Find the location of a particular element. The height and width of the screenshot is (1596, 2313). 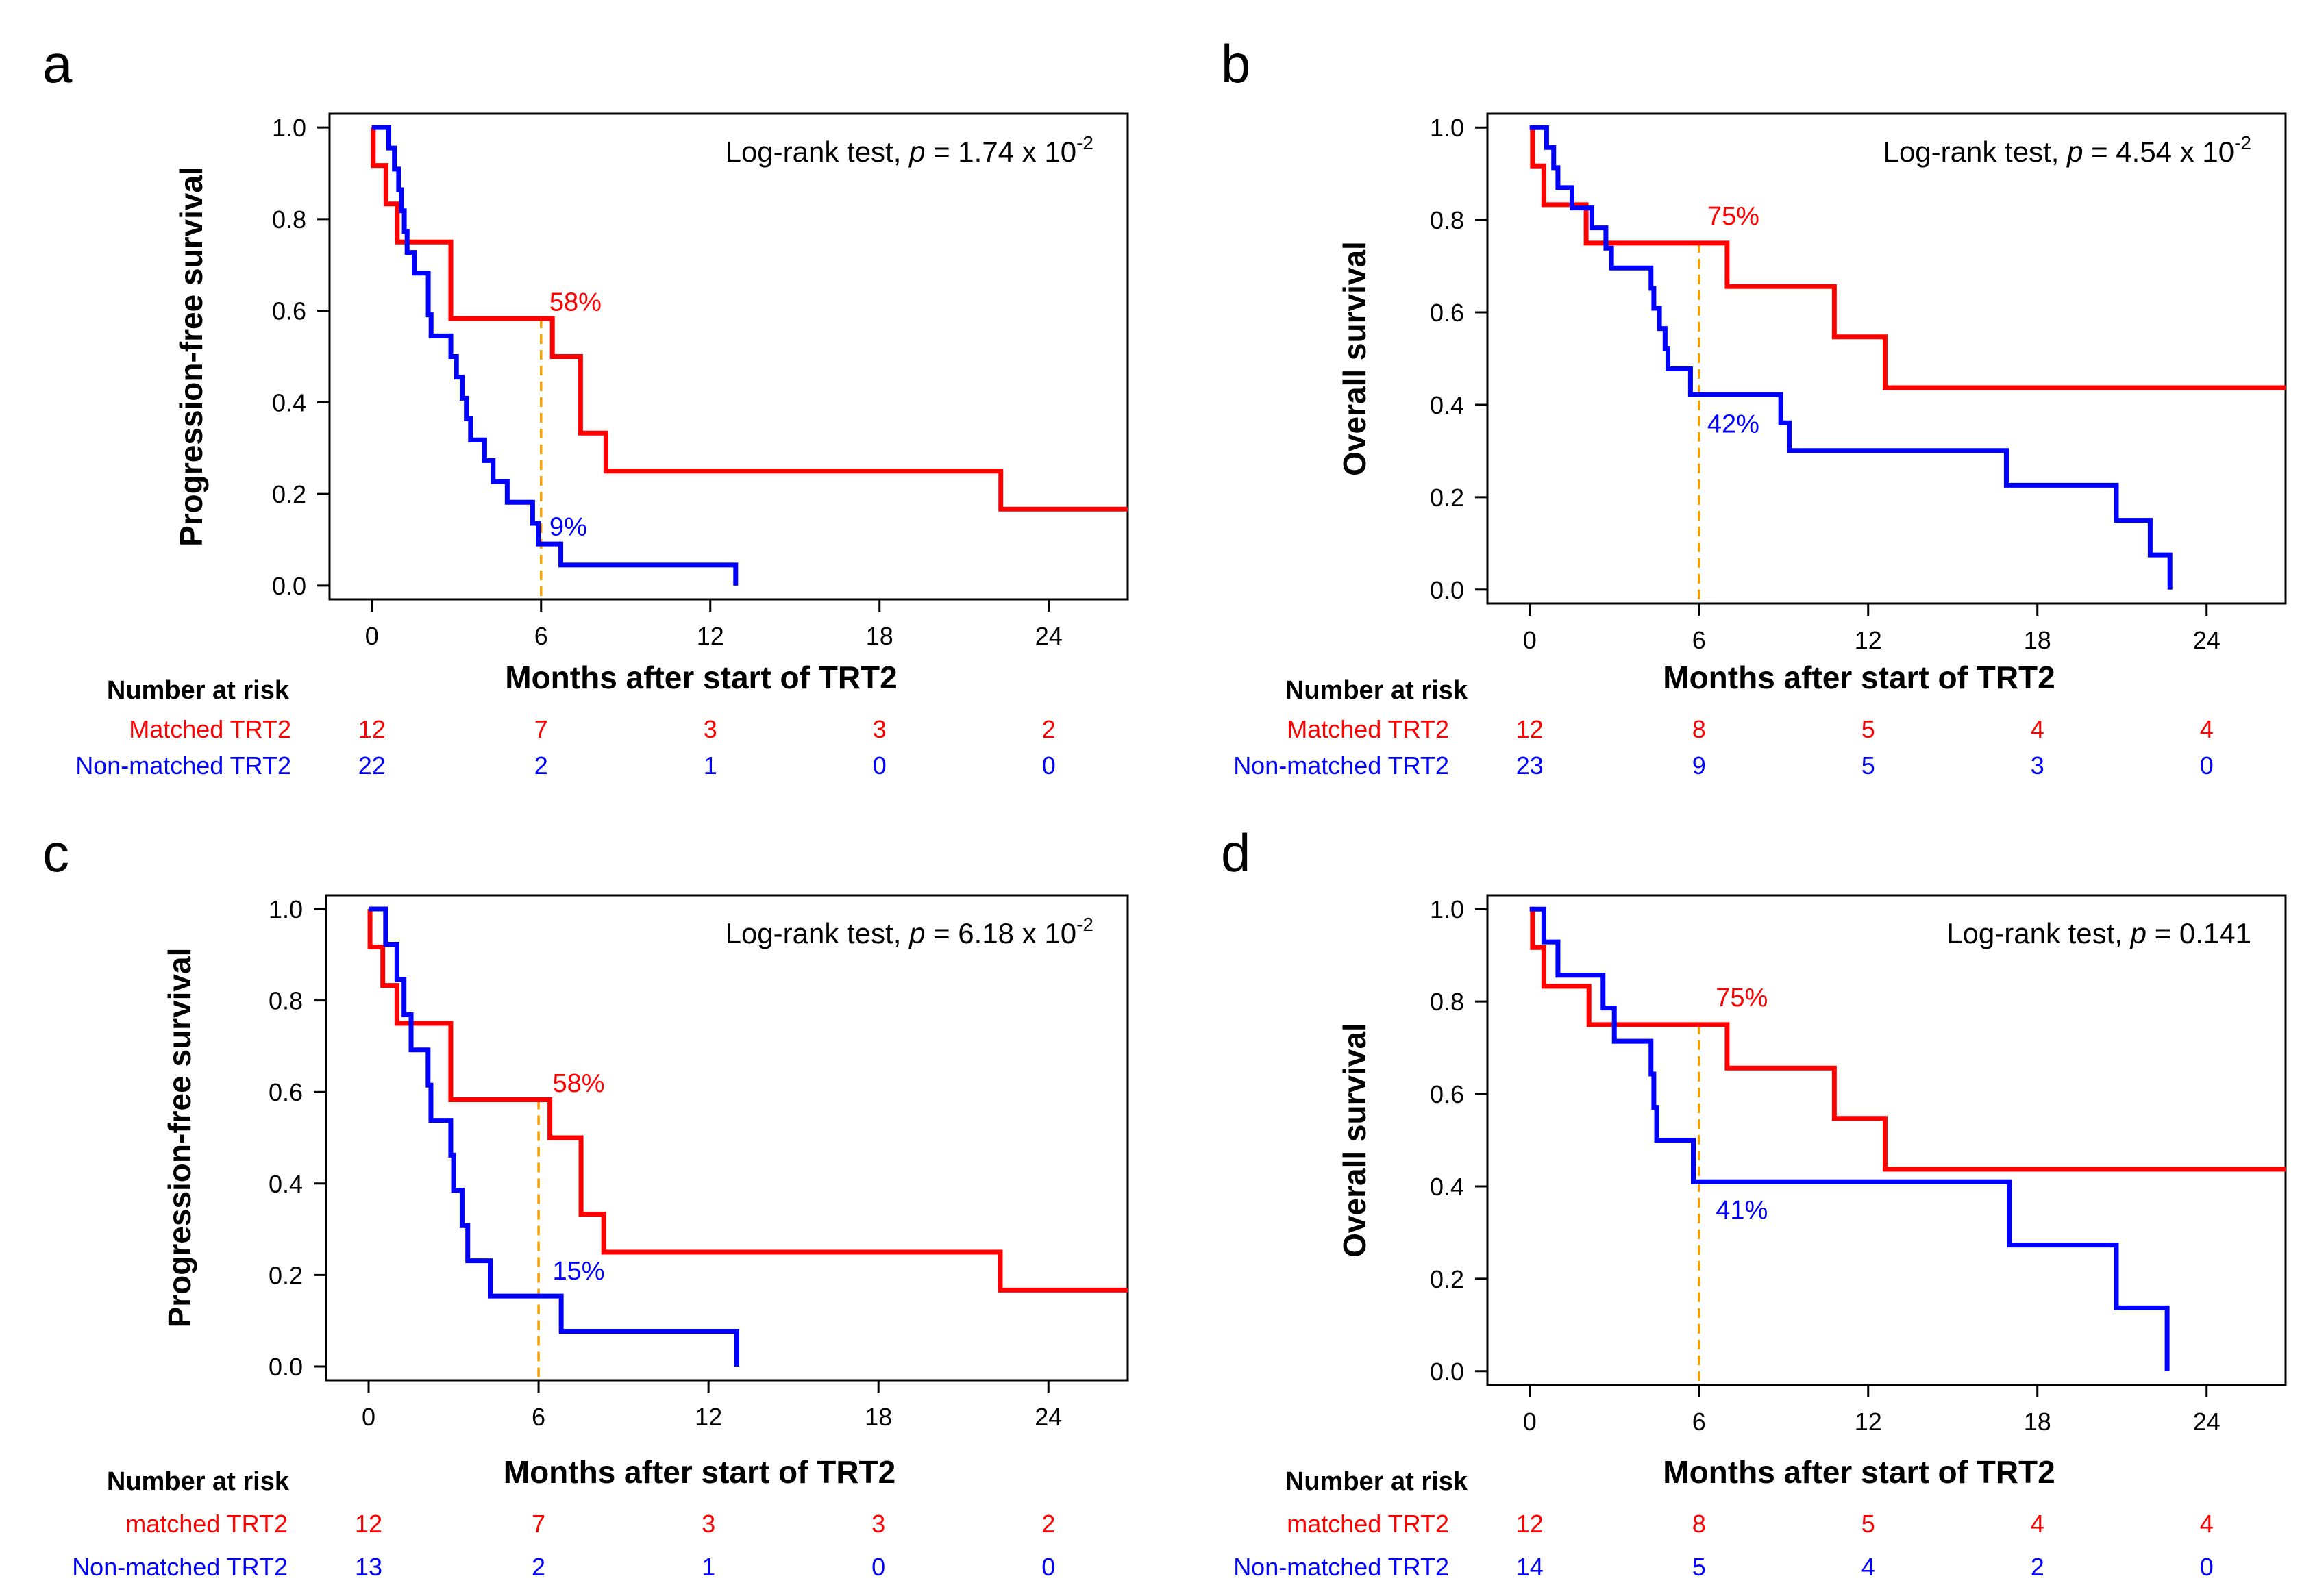

panel-label: c is located at coordinates (55, 853).